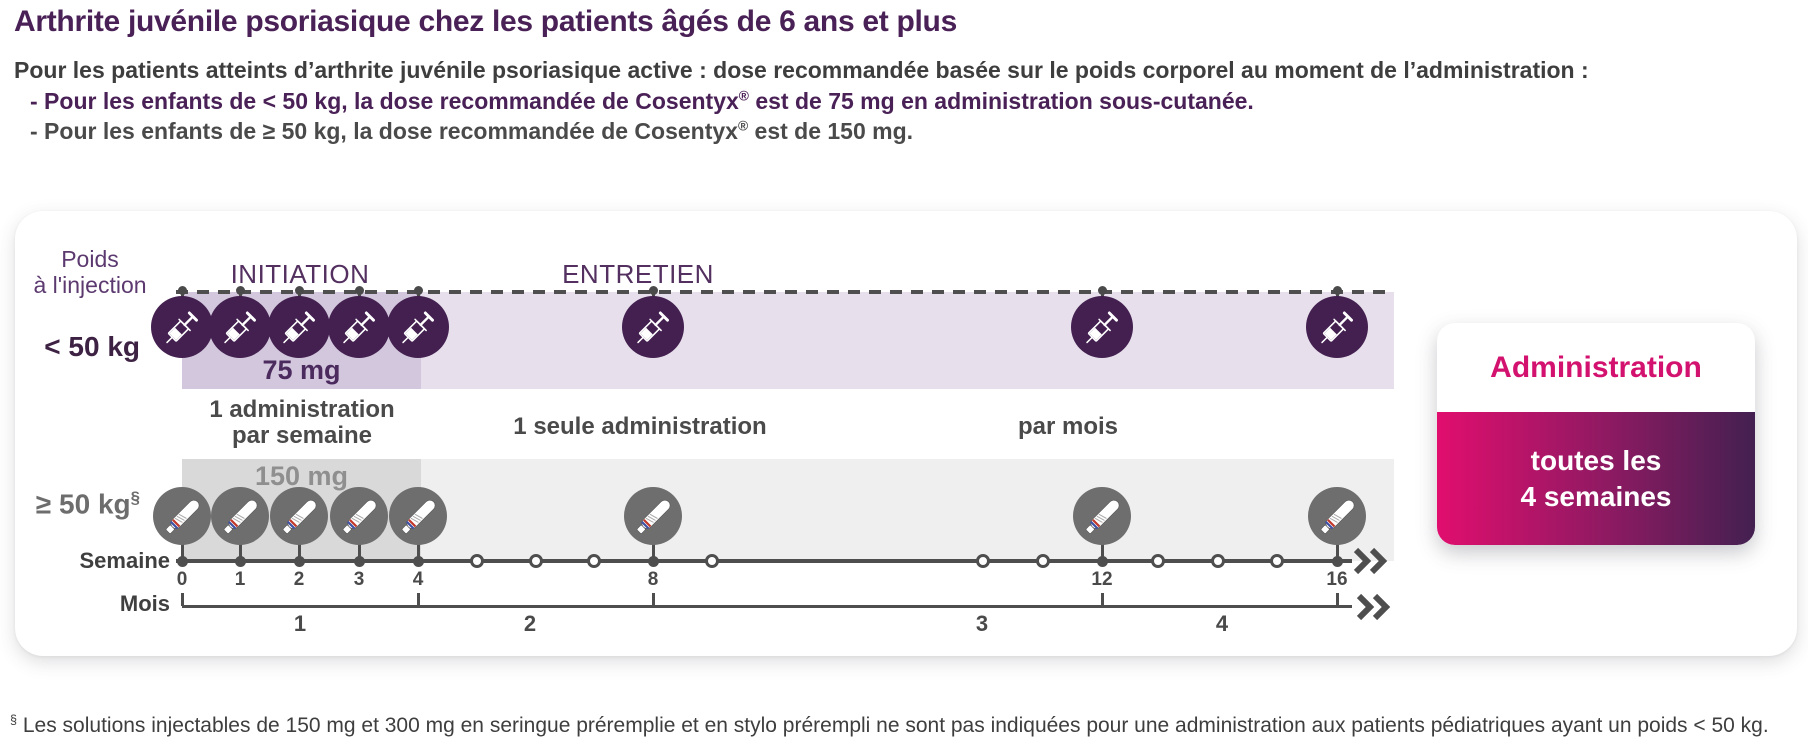  What do you see at coordinates (767, 606) in the screenshot?
I see `month-axis-line` at bounding box center [767, 606].